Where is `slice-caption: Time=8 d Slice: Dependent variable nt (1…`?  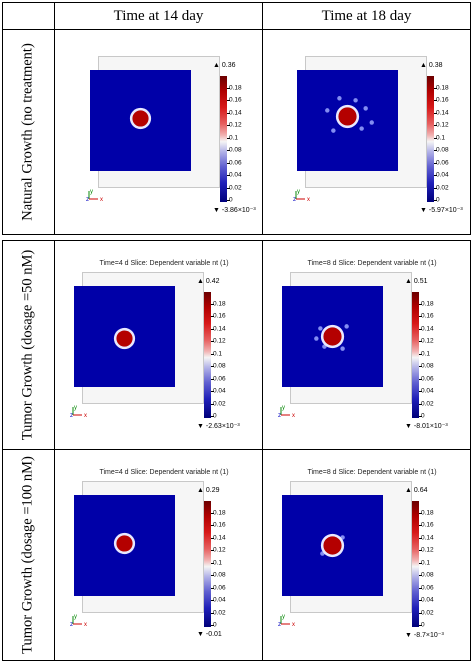 slice-caption: Time=8 d Slice: Dependent variable nt (1… is located at coordinates (372, 472).